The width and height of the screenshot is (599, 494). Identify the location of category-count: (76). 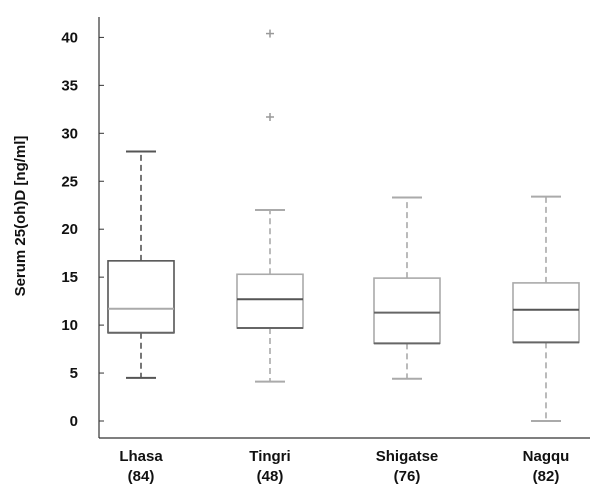
(407, 476).